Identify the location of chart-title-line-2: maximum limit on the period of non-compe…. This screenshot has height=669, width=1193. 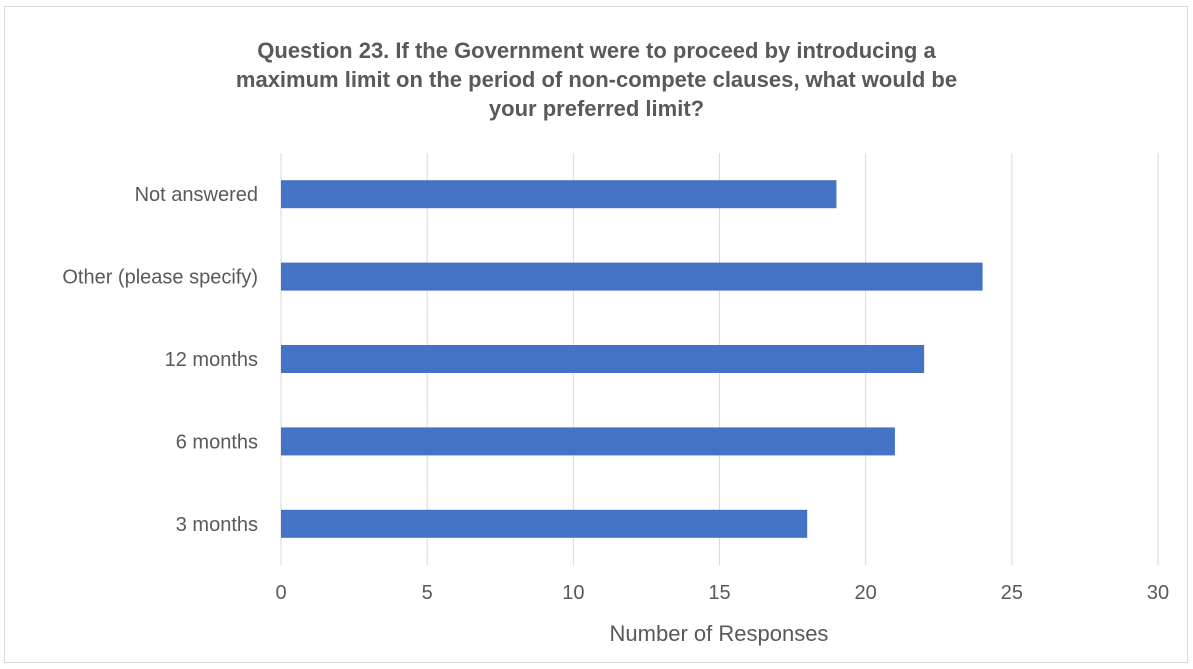
(596, 79).